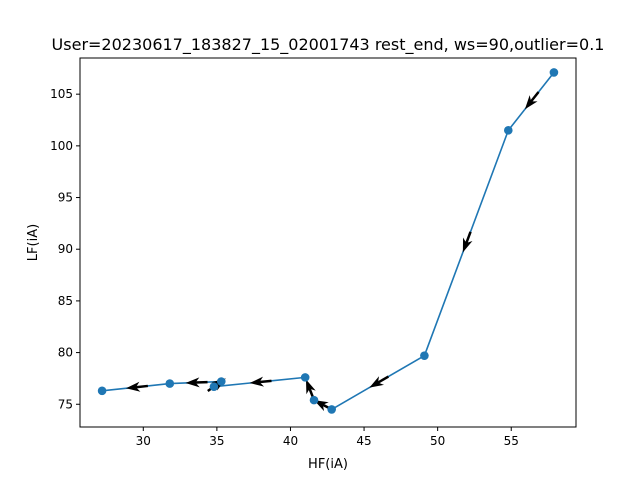 The height and width of the screenshot is (484, 640). I want to click on y-axis-label: LF(iA), so click(33, 242).